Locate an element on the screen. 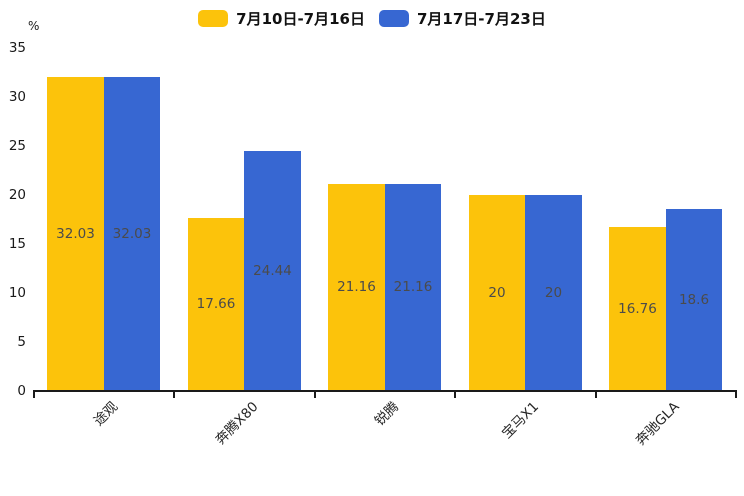  bar-week1-4: 16.76 is located at coordinates (637, 308).